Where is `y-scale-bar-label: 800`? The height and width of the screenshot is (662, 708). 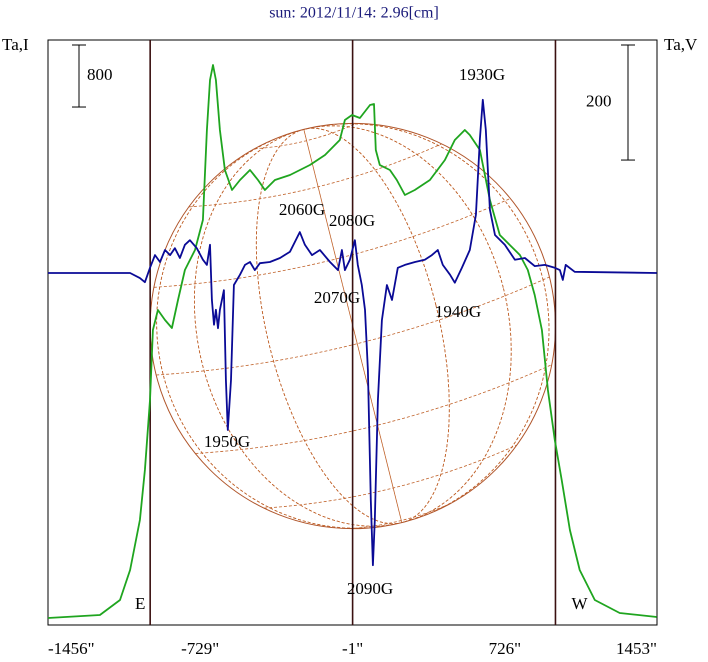
y-scale-bar-label: 800 is located at coordinates (100, 74).